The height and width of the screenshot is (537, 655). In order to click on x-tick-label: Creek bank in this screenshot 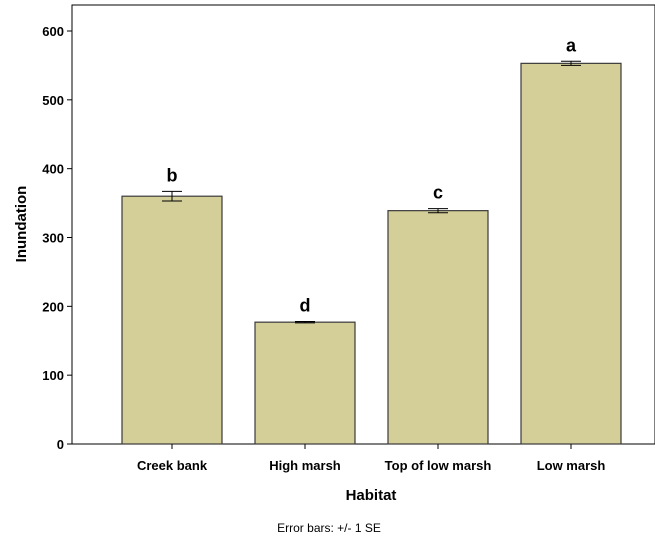, I will do `click(172, 465)`.